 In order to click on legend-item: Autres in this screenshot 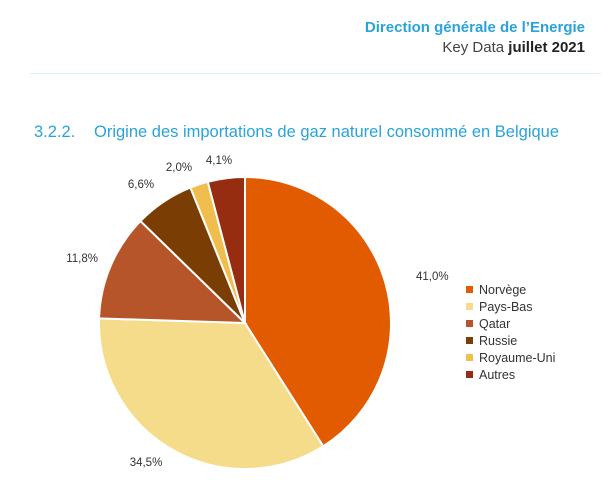, I will do `click(510, 374)`.